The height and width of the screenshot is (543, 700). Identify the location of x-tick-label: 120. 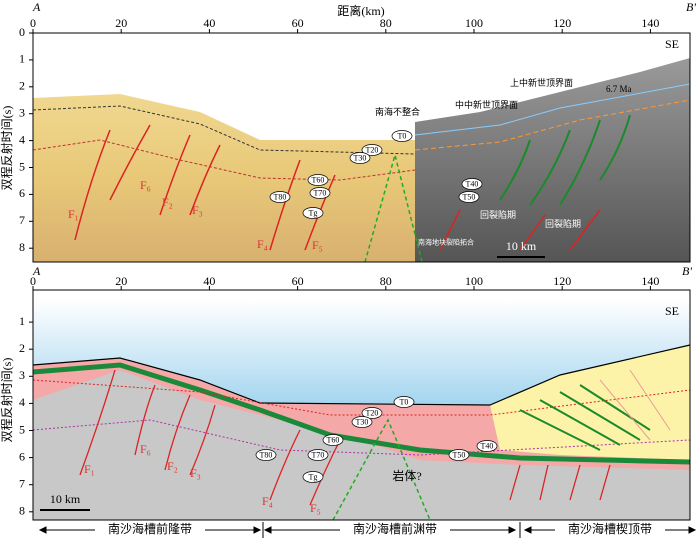
(562, 23).